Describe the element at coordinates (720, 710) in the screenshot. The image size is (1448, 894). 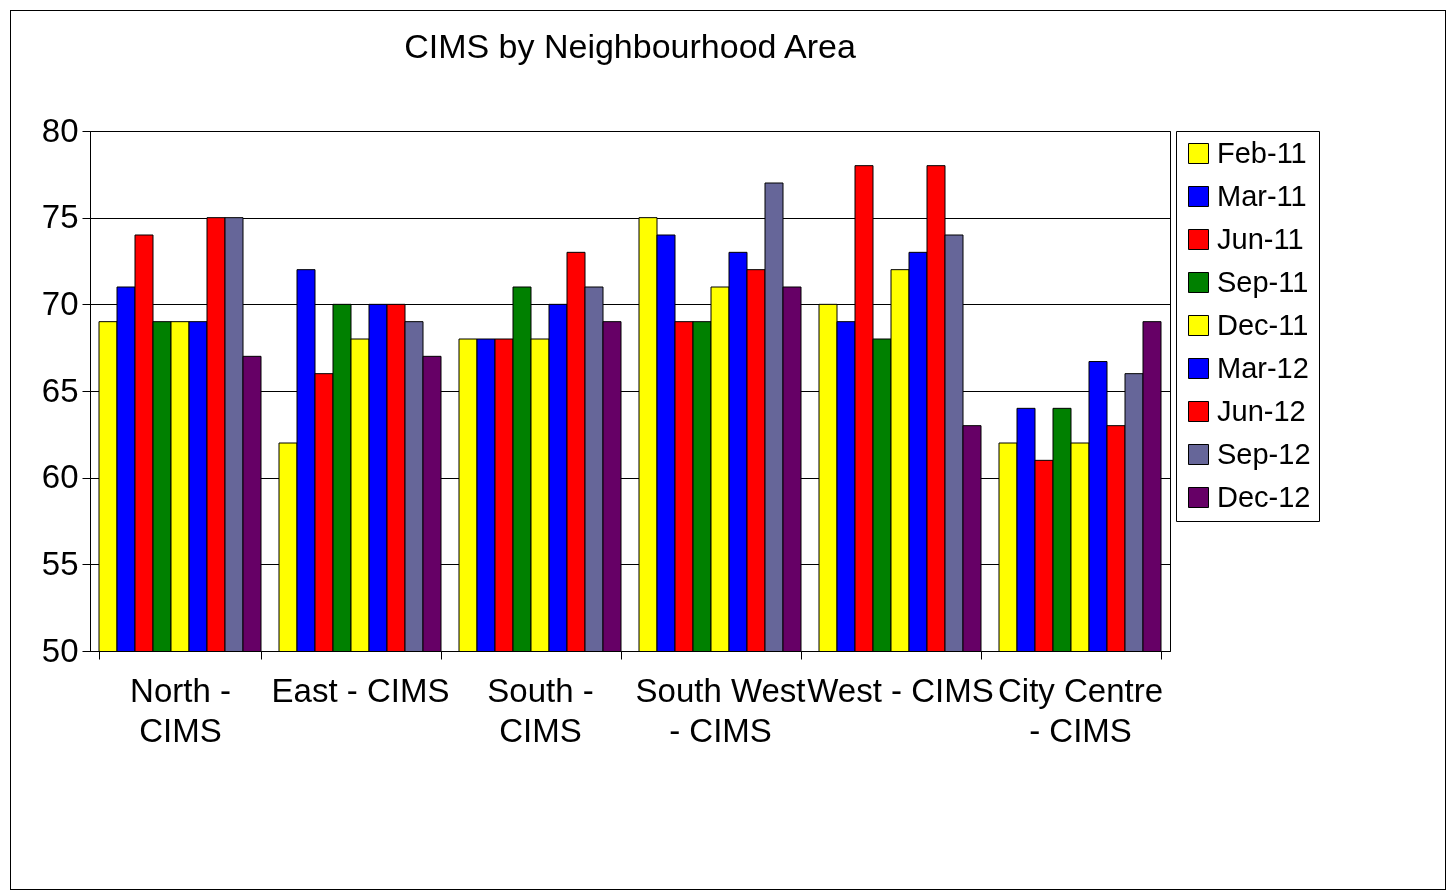
I see `x-tick-label: South West - CIMS` at that location.